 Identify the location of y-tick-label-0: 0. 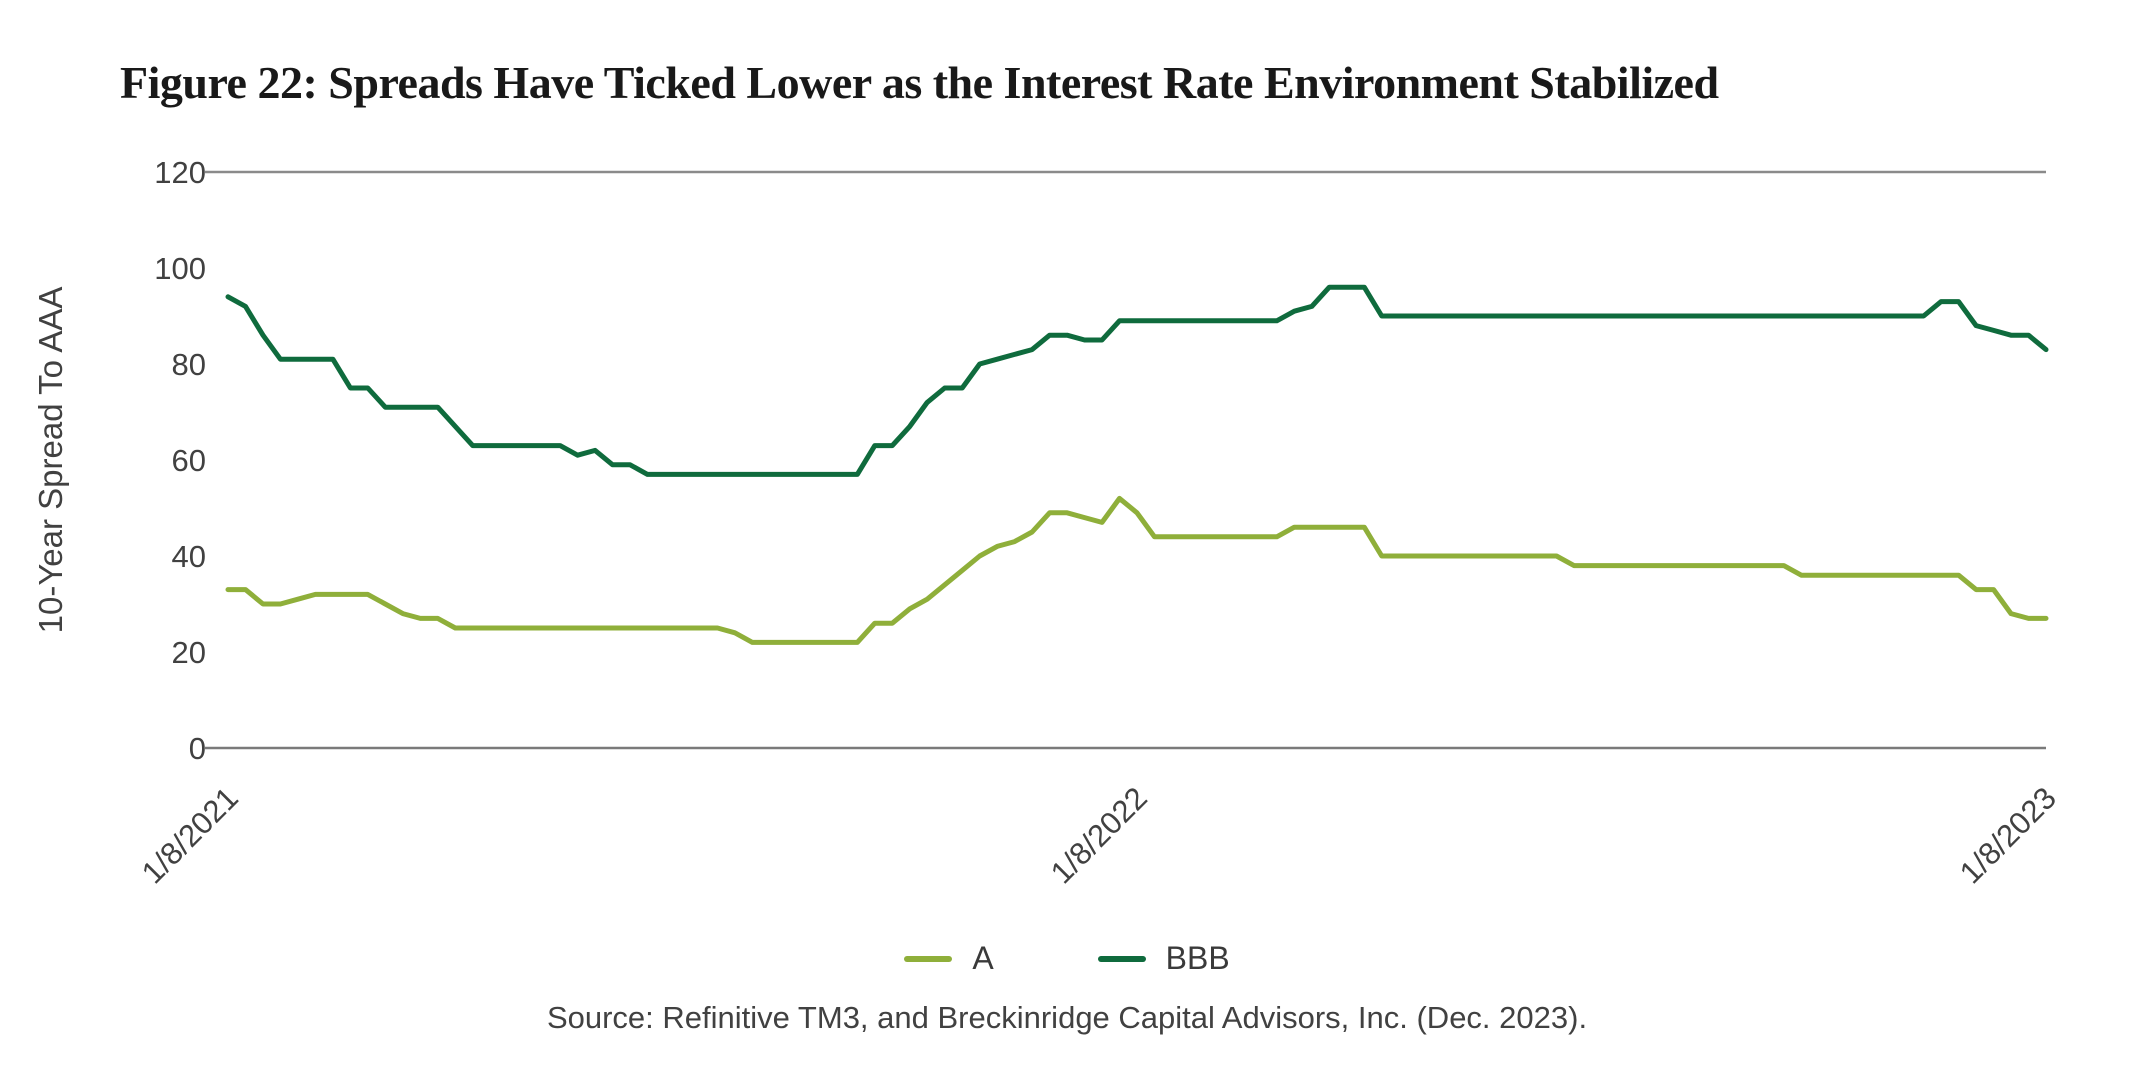
(197, 748).